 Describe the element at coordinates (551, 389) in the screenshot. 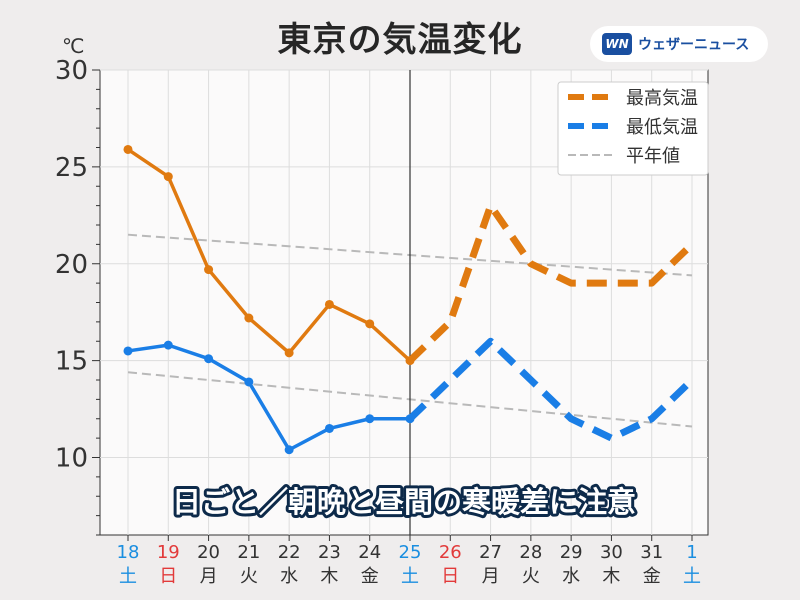

I see `min-temp-forecast-line` at that location.